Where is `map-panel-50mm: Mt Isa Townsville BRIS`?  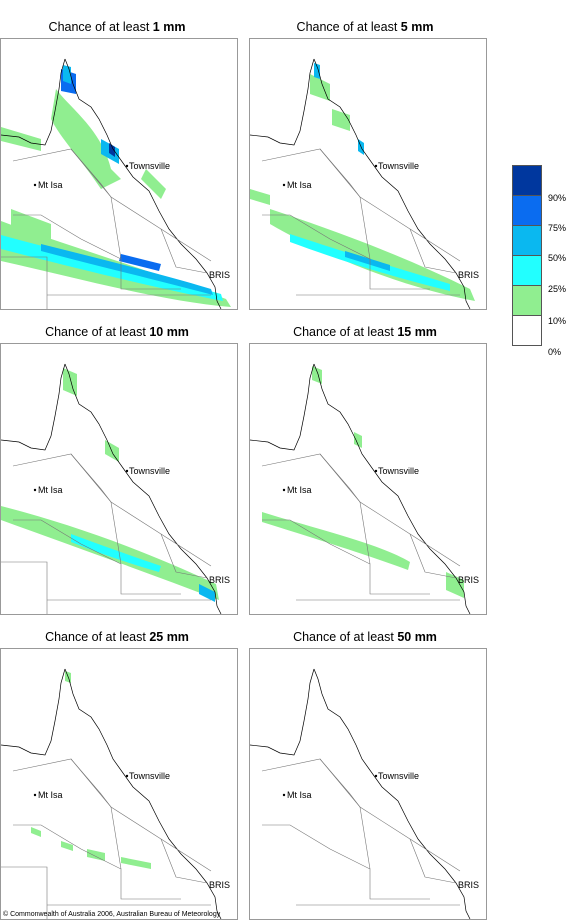 map-panel-50mm: Mt Isa Townsville BRIS is located at coordinates (368, 784).